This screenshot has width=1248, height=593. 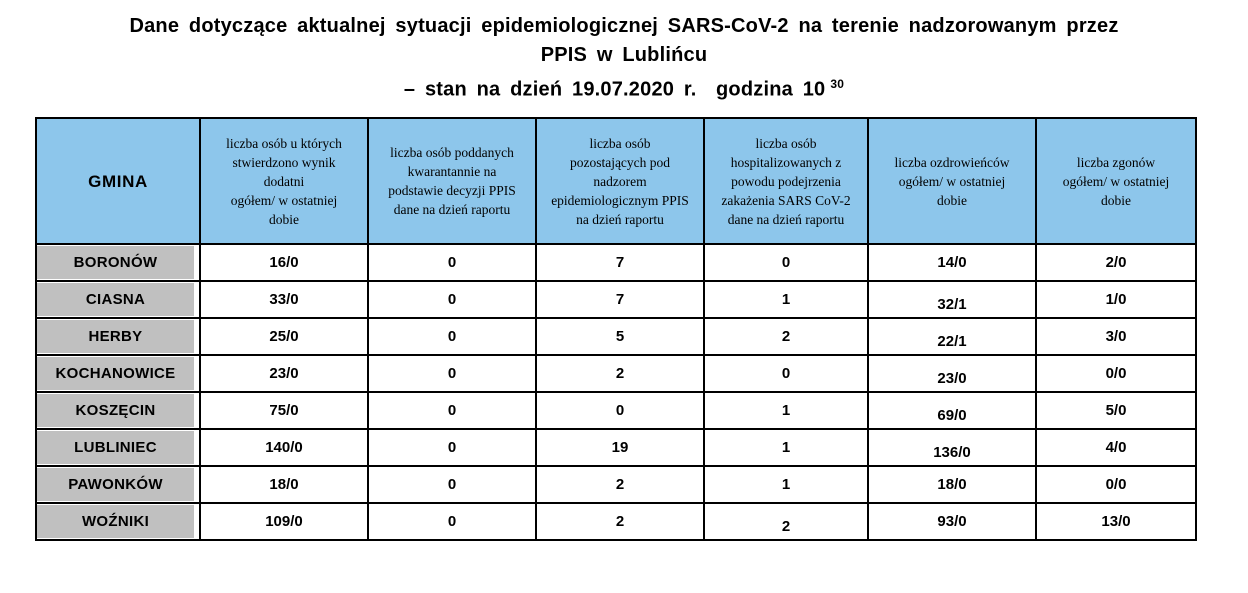 I want to click on cell-positive: 16/0, so click(x=284, y=262).